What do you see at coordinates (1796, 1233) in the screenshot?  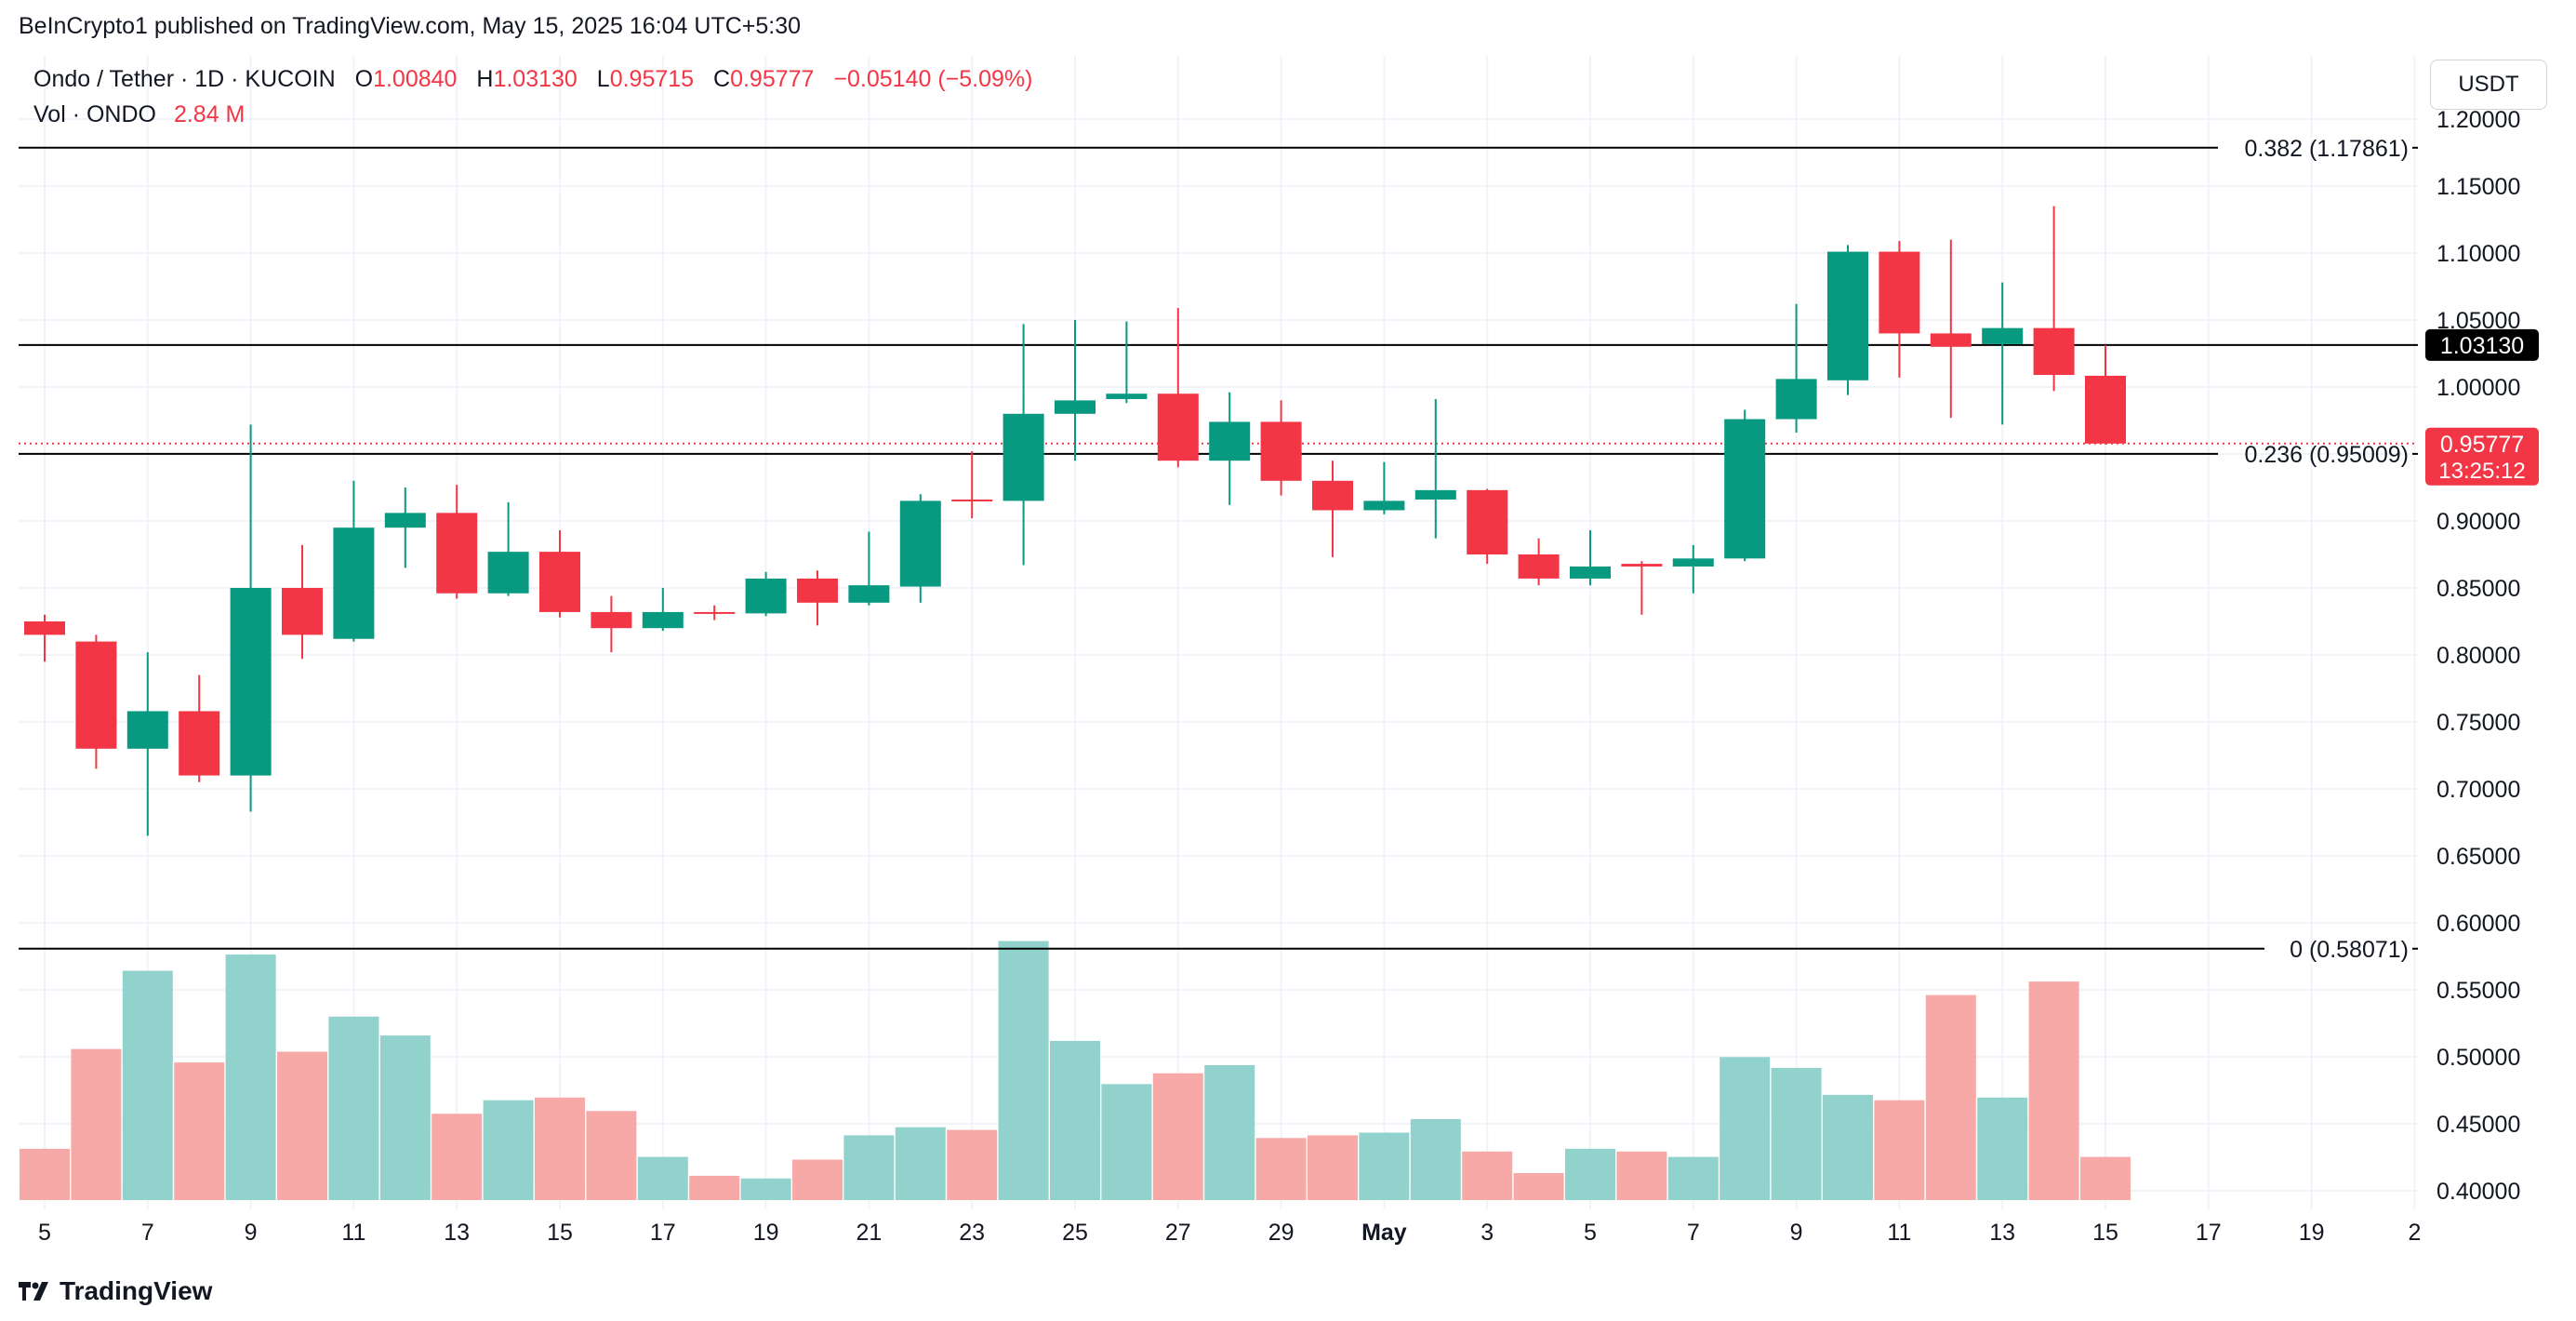 I see `x-tick-label: 9` at bounding box center [1796, 1233].